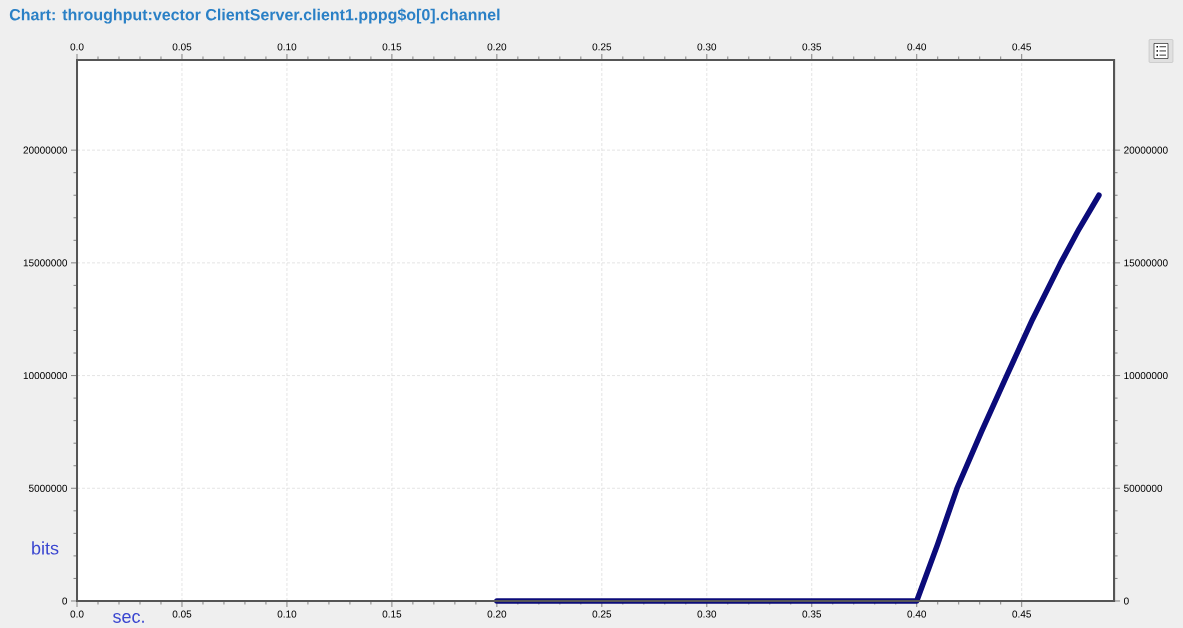 The width and height of the screenshot is (1183, 628). I want to click on x2-tick-label: 0.25, so click(602, 614).